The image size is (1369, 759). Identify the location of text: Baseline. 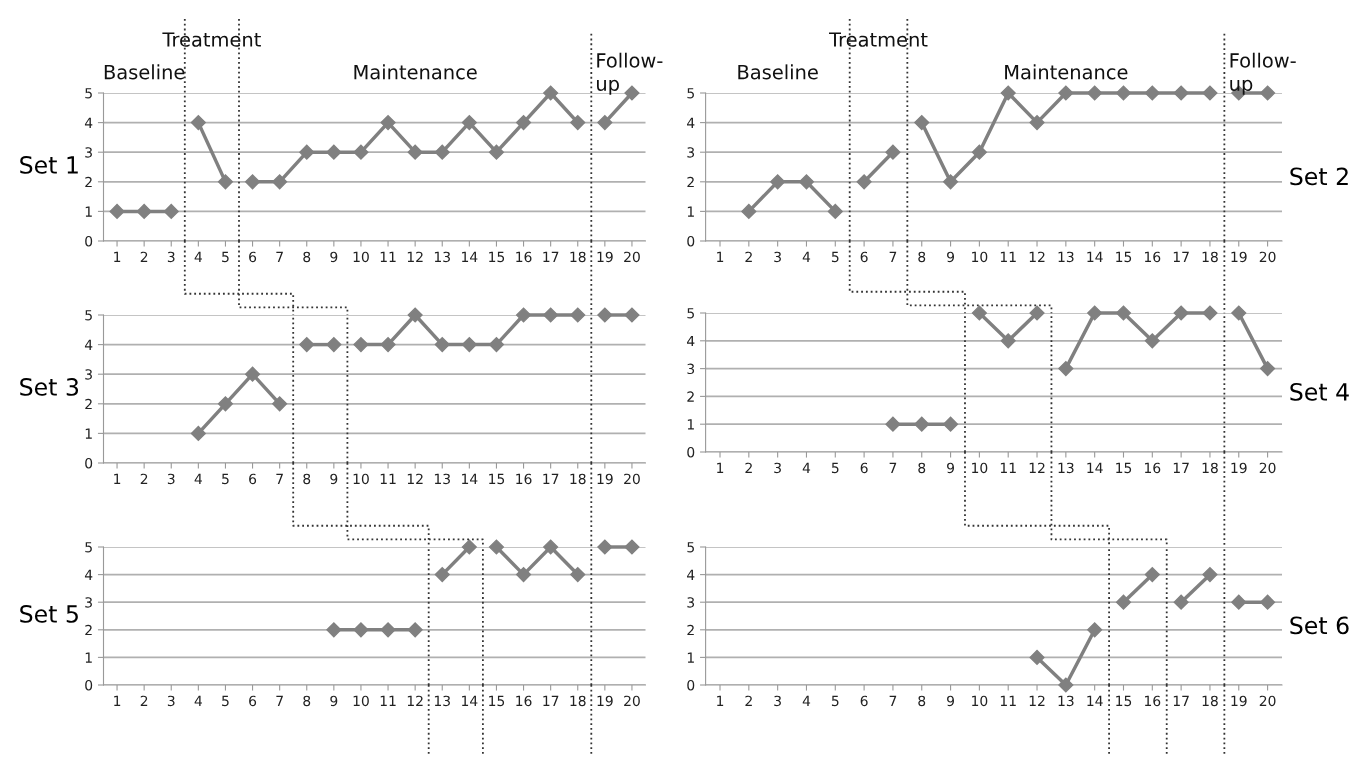
(778, 72).